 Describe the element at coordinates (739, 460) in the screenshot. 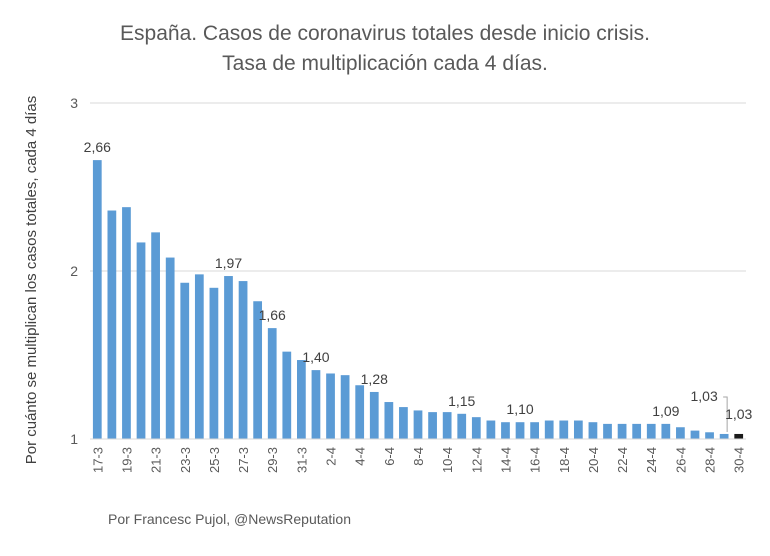

I see `x-tick-label: 30-4` at that location.